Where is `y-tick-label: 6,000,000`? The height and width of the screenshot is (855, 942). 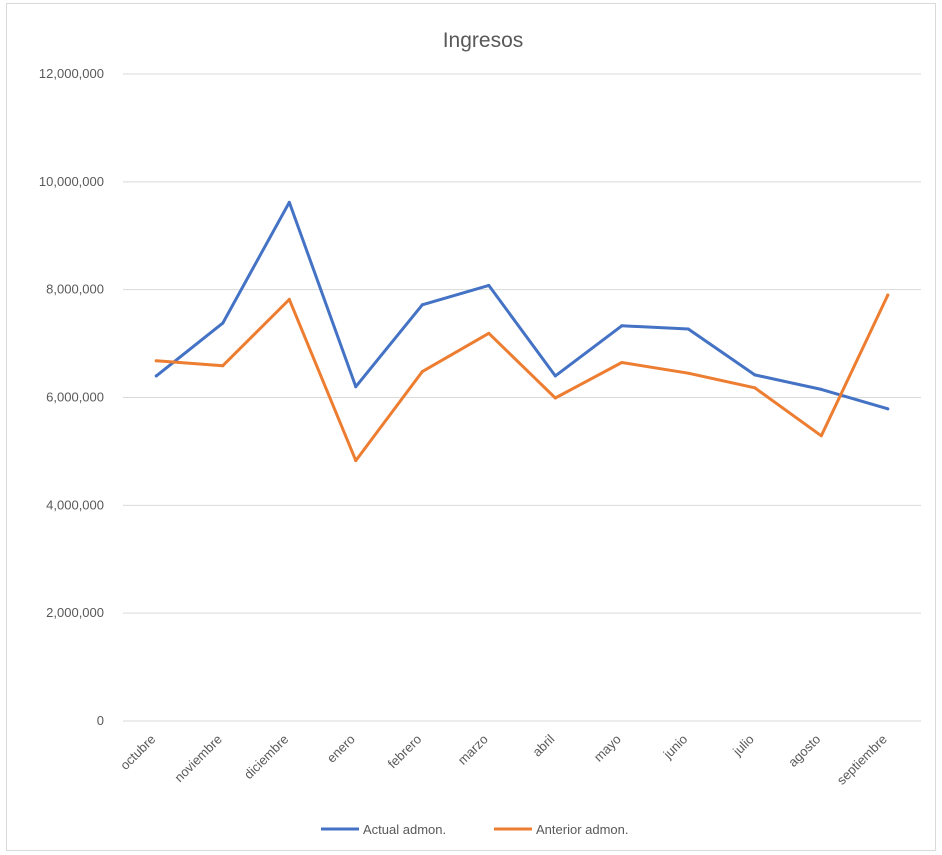 y-tick-label: 6,000,000 is located at coordinates (75, 397).